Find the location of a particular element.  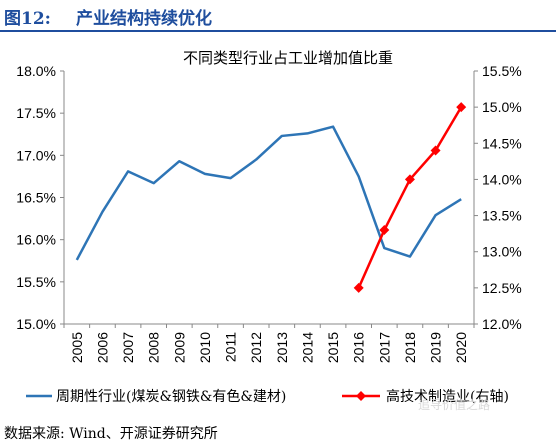

right-tick-label: 13.0% is located at coordinates (502, 252).